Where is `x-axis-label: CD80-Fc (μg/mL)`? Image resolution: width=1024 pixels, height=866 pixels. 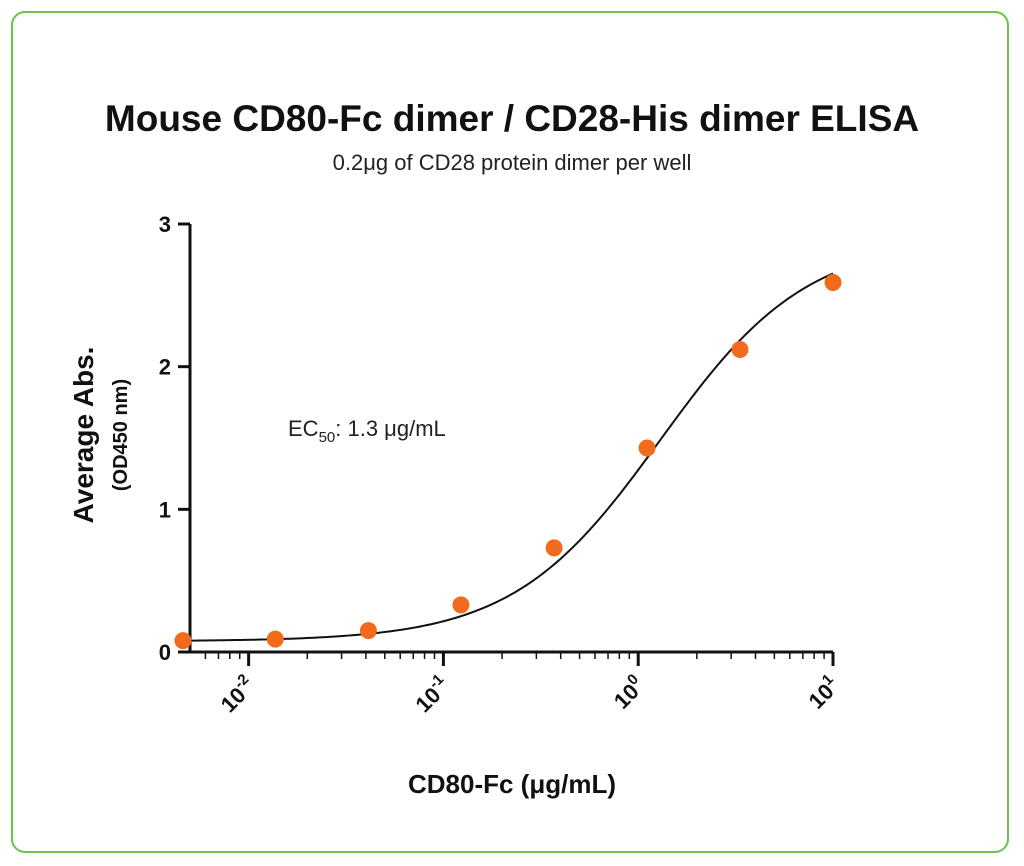
x-axis-label: CD80-Fc (μg/mL) is located at coordinates (512, 784).